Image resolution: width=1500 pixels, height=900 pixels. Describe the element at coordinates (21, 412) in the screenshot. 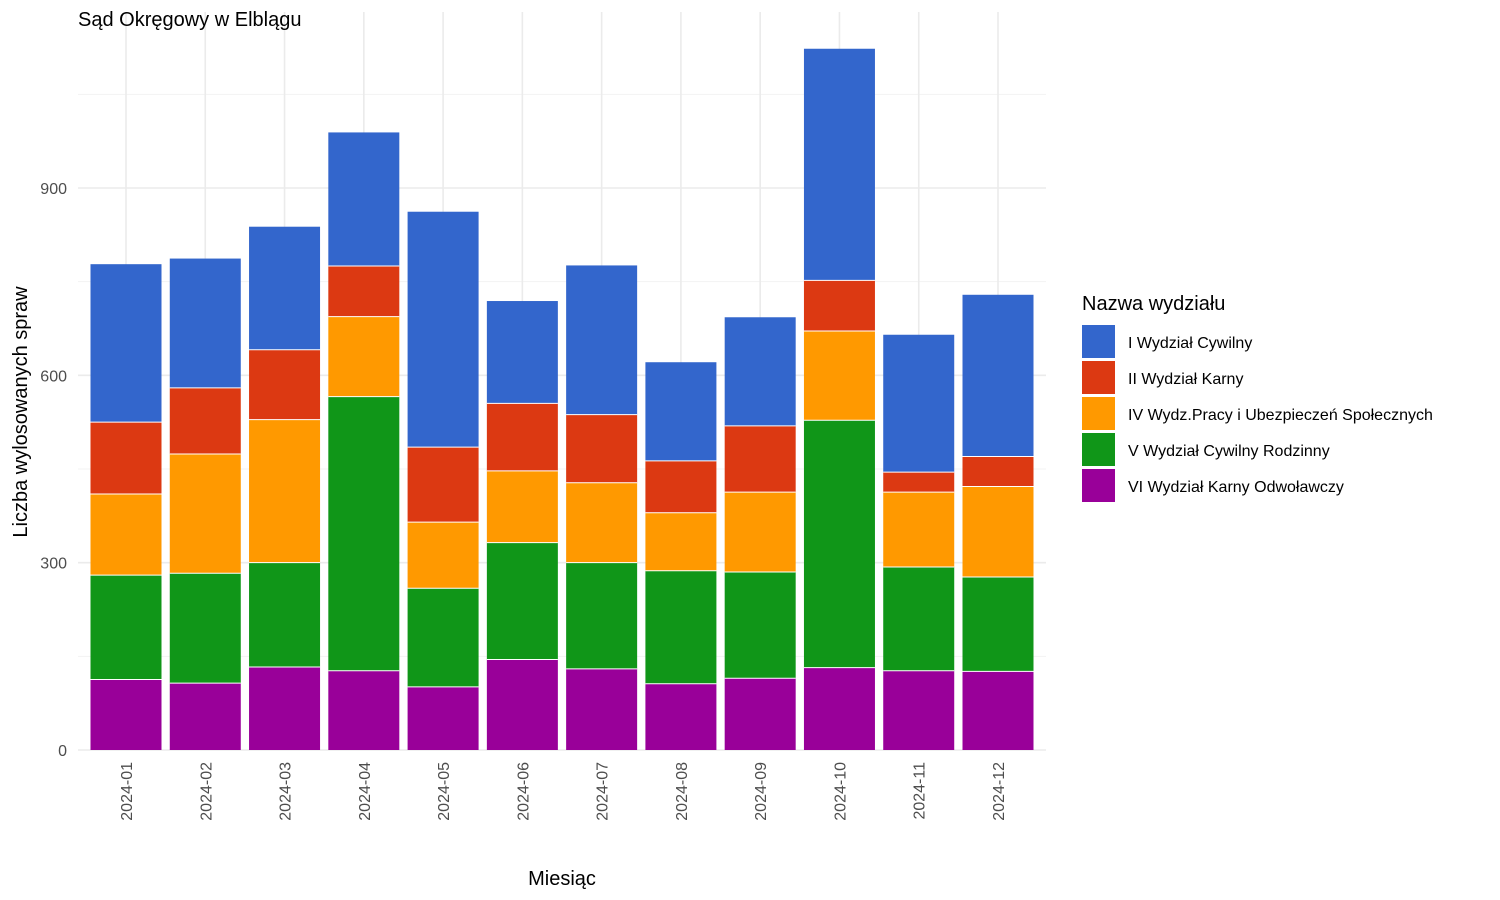

I see `y-axis-title: Liczba wylosowanych spraw` at that location.